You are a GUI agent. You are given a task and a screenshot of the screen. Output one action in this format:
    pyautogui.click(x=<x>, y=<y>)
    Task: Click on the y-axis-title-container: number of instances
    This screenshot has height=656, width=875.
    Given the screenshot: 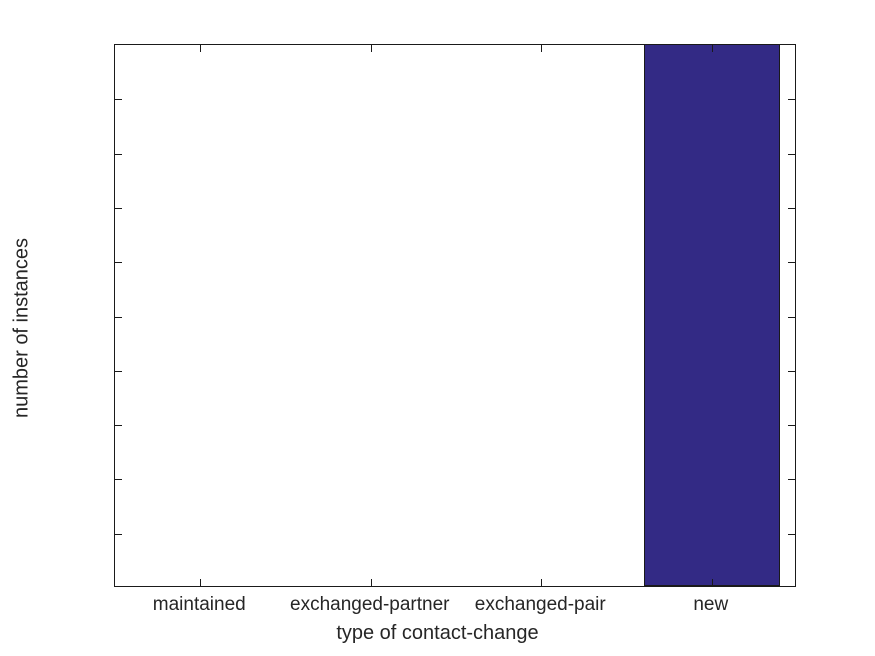 What is the action you would take?
    pyautogui.click(x=22, y=328)
    